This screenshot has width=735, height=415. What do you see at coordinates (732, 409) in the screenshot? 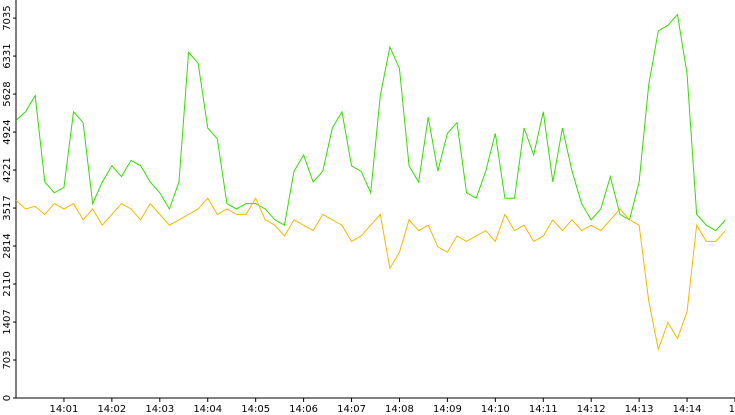
I see `x-tick-label: 14` at bounding box center [732, 409].